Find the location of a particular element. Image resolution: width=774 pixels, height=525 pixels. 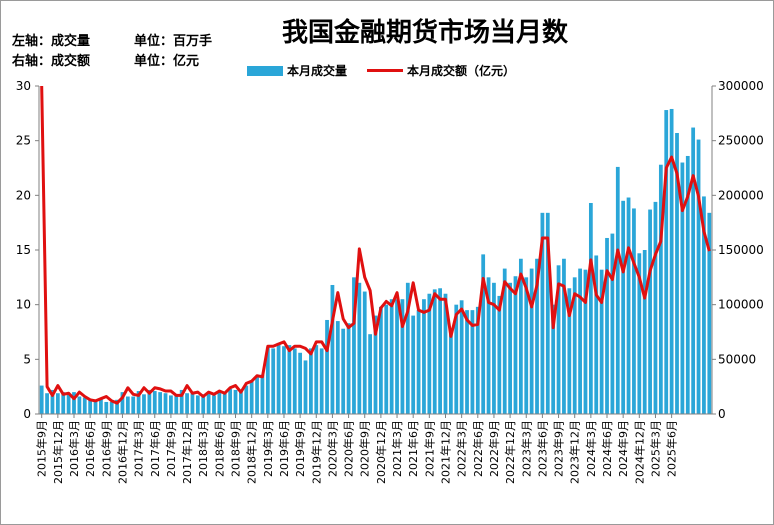

x-tick-label: 2021年6月 is located at coordinates (413, 448).